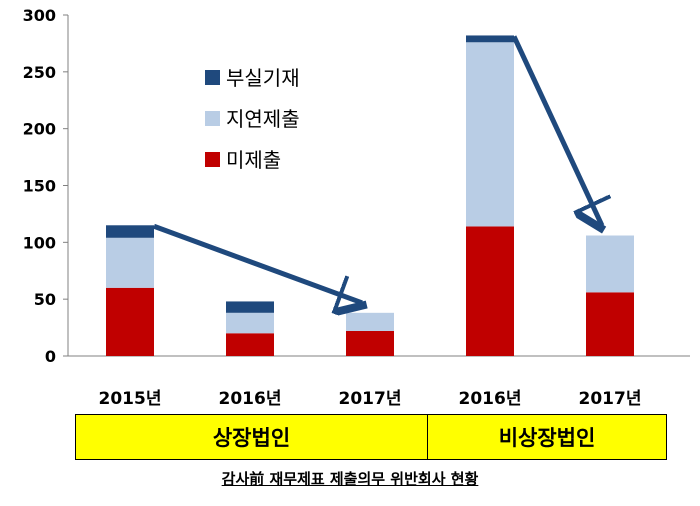 The height and width of the screenshot is (506, 700). What do you see at coordinates (39, 186) in the screenshot?
I see `y-tick-label: 150` at bounding box center [39, 186].